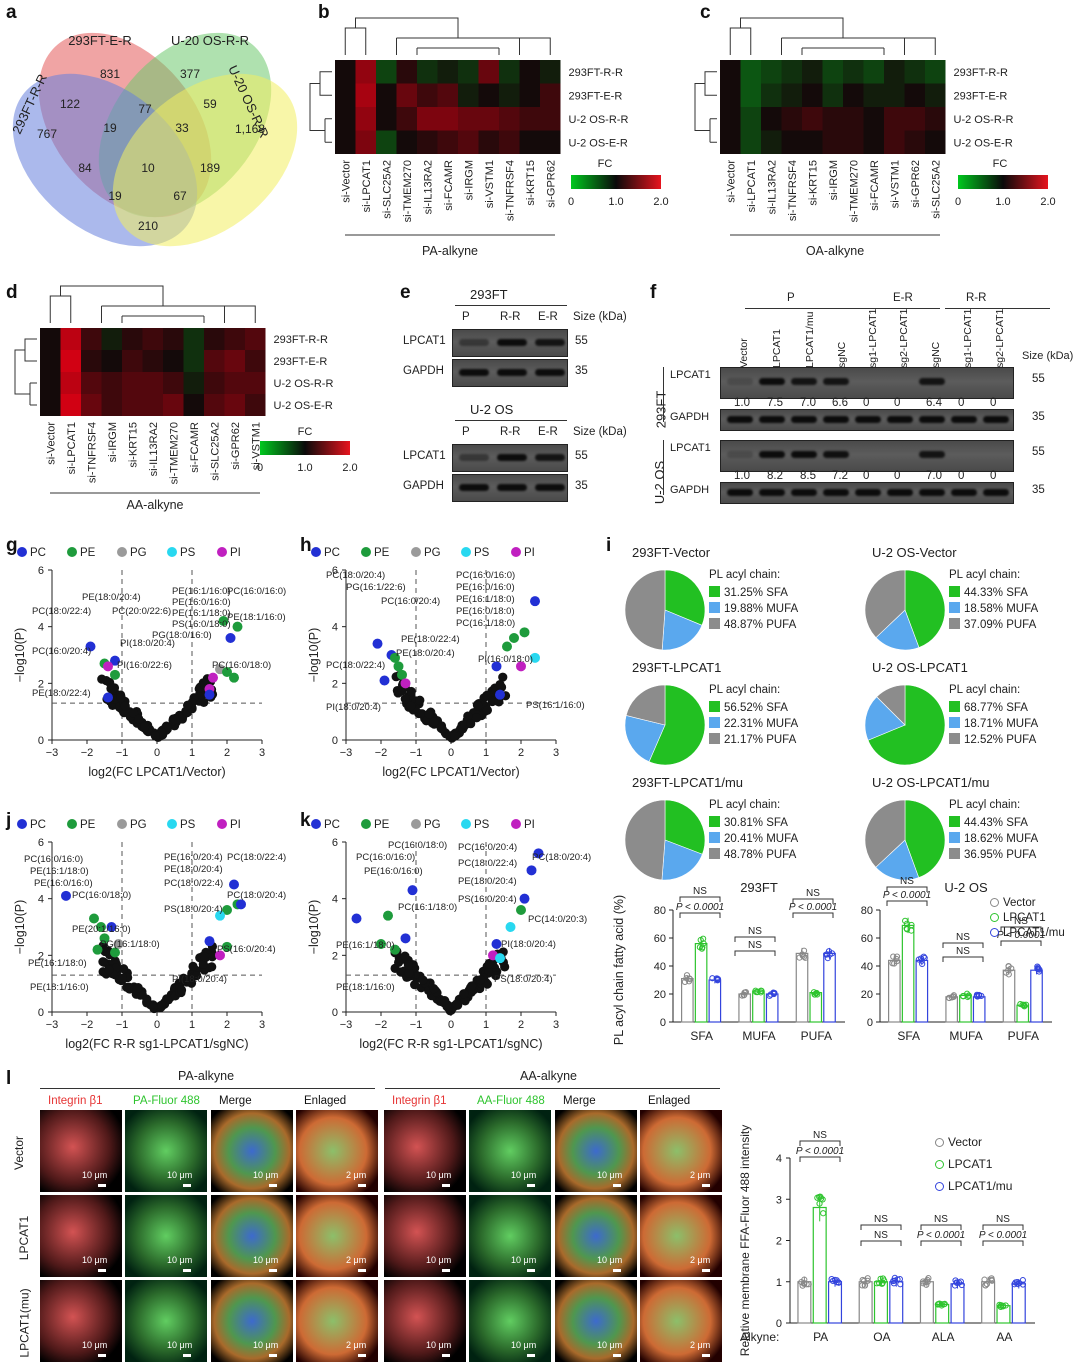 This screenshot has width=1080, height=1368. I want to click on lipid-annotation: PC(18:0/20:4), so click(561, 857).